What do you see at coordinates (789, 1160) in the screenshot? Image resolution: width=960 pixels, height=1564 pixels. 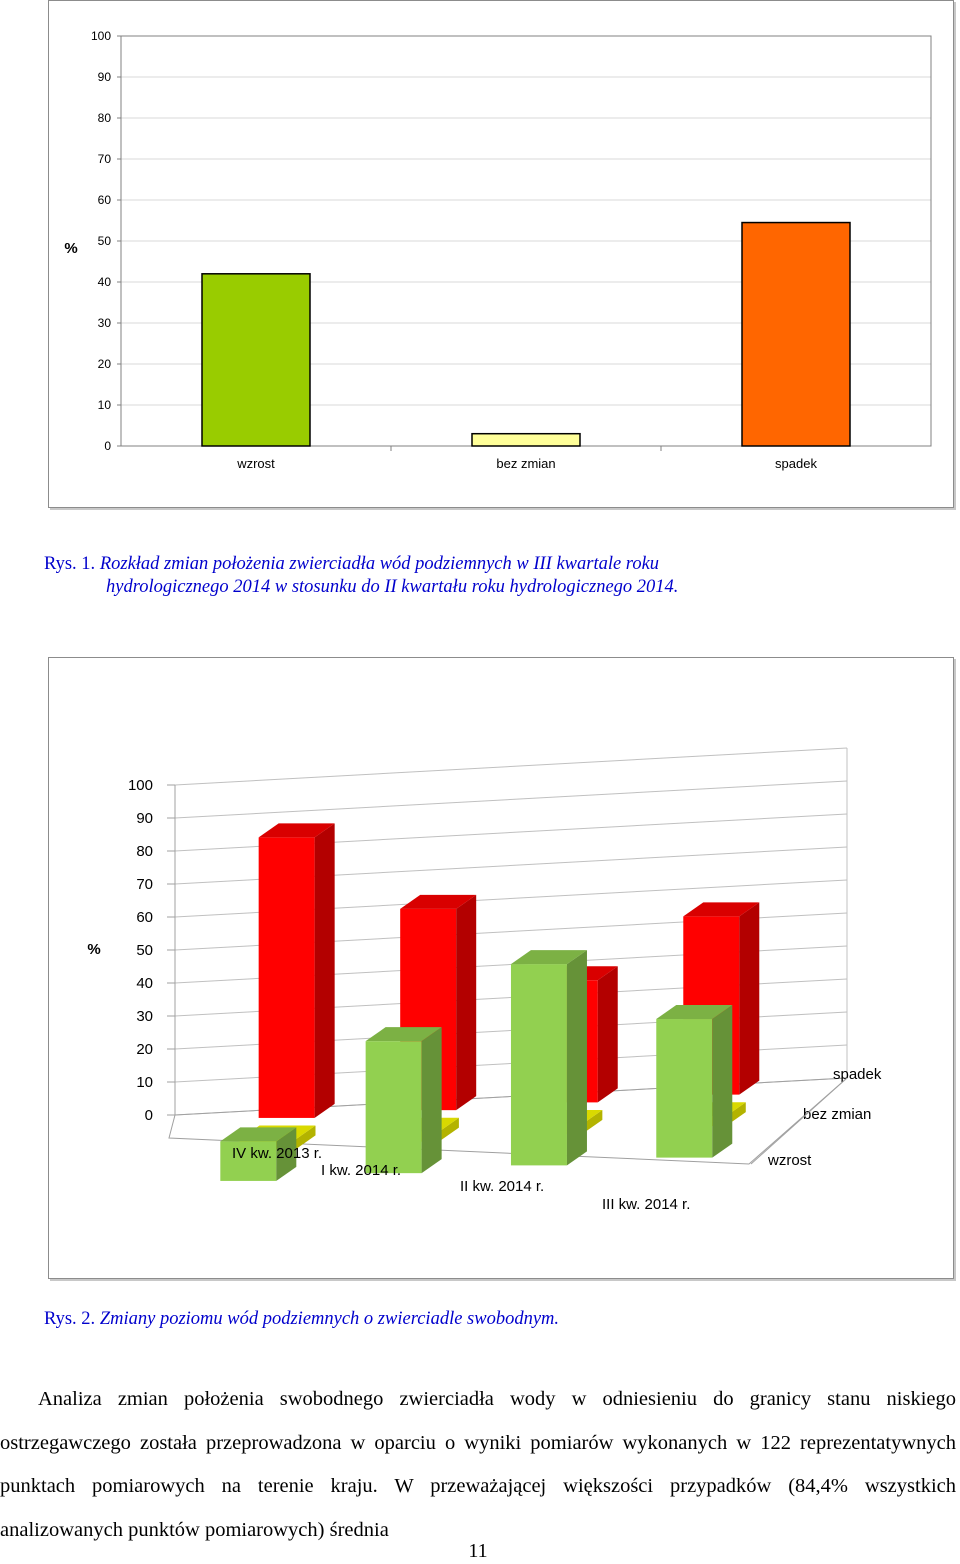 I see `series-label: wzrost` at bounding box center [789, 1160].